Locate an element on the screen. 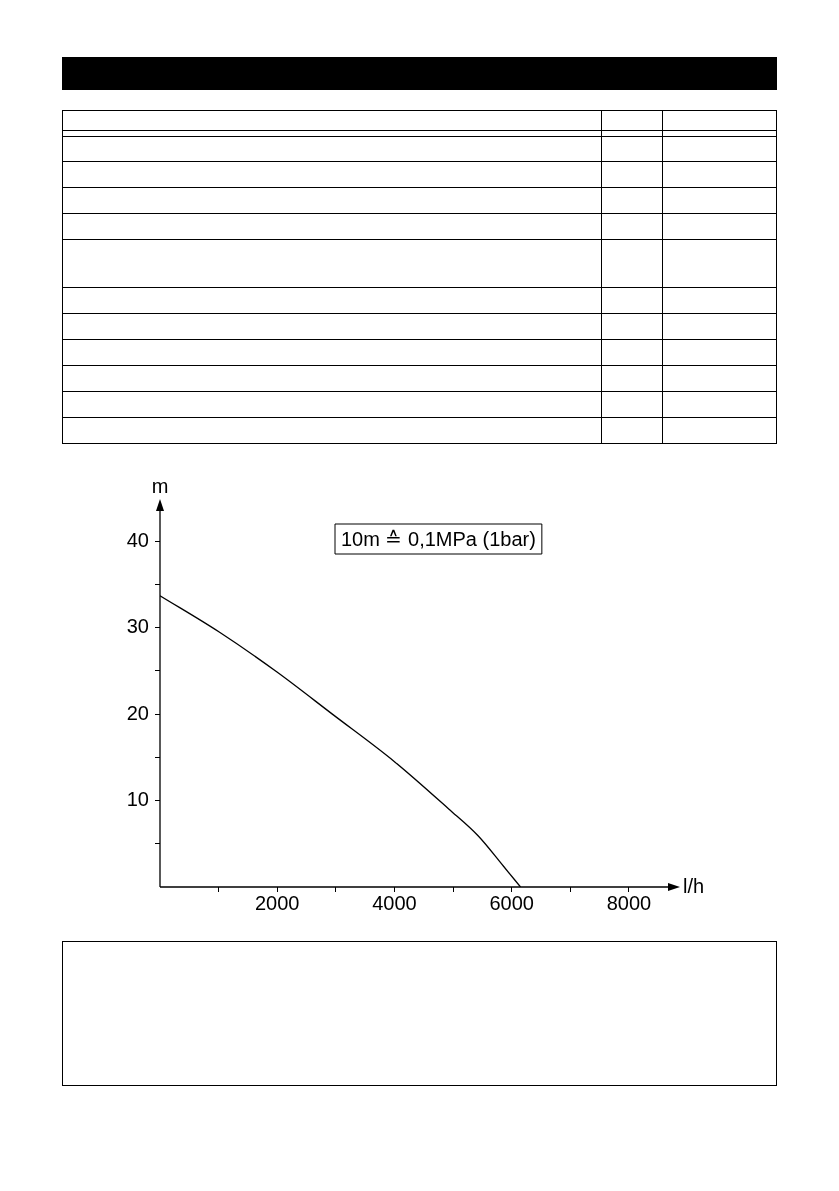 This screenshot has width=839, height=1191. y-tick-label: 30 is located at coordinates (137, 626).